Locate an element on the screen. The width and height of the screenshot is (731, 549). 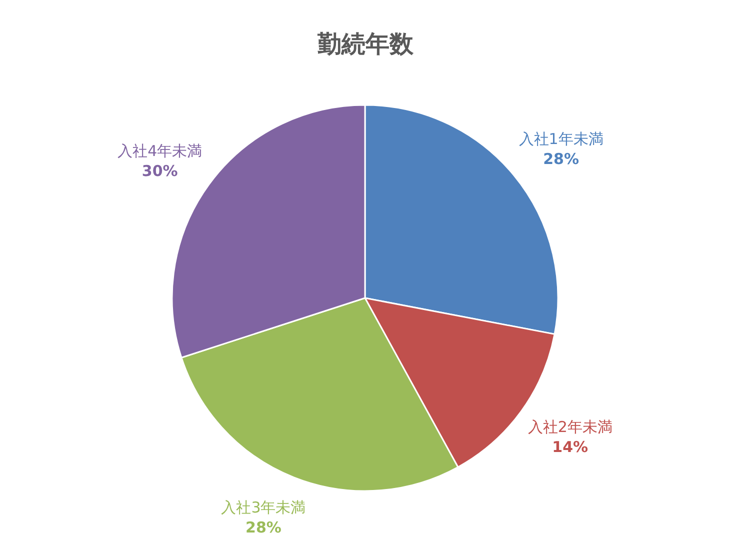
slice-label: 入社1年未満 is located at coordinates (561, 139).